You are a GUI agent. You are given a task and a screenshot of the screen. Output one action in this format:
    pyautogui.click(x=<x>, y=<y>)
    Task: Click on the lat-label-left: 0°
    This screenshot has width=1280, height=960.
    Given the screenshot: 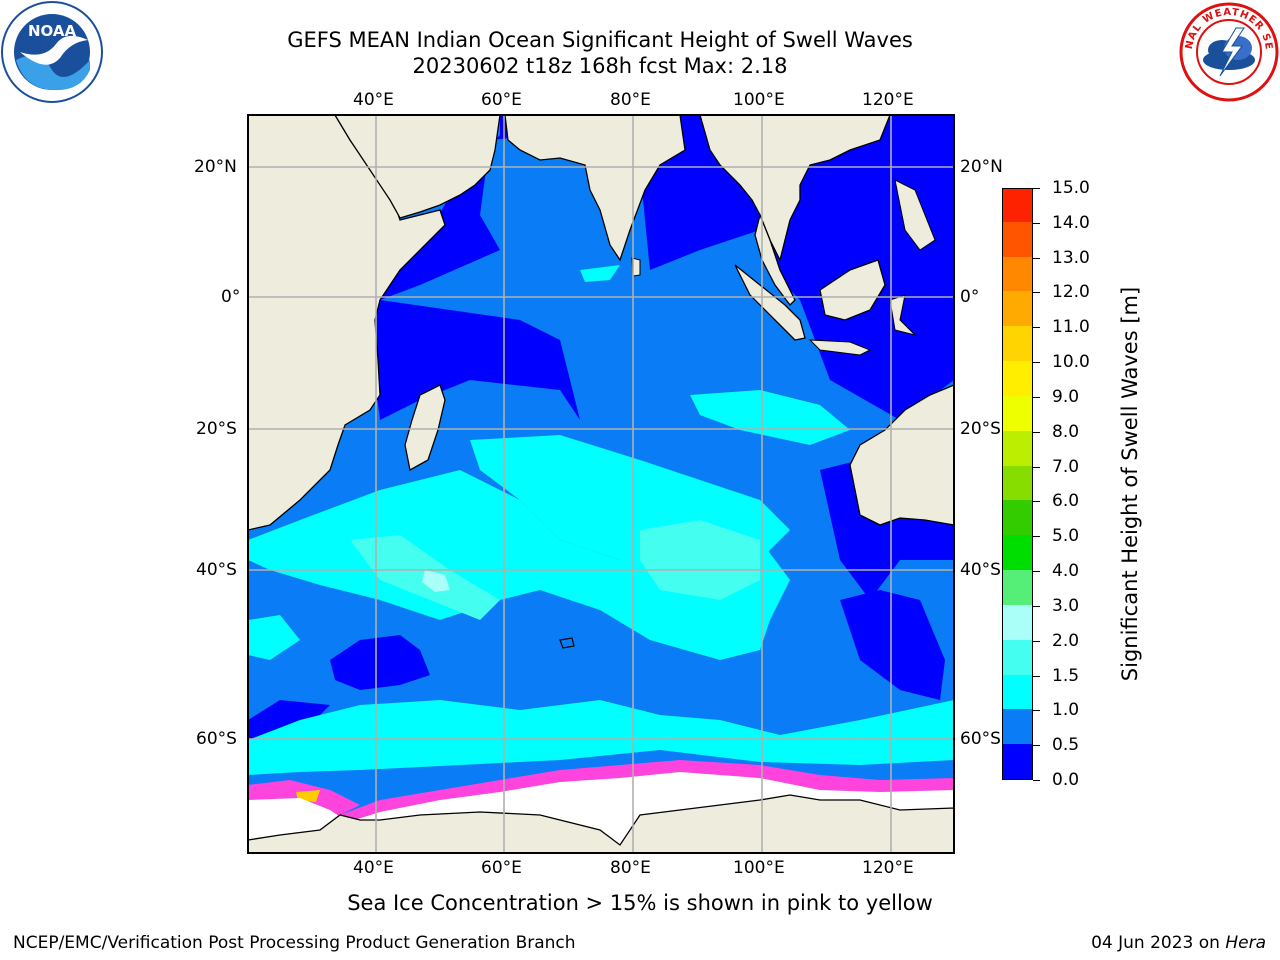 What is the action you would take?
    pyautogui.click(x=231, y=297)
    